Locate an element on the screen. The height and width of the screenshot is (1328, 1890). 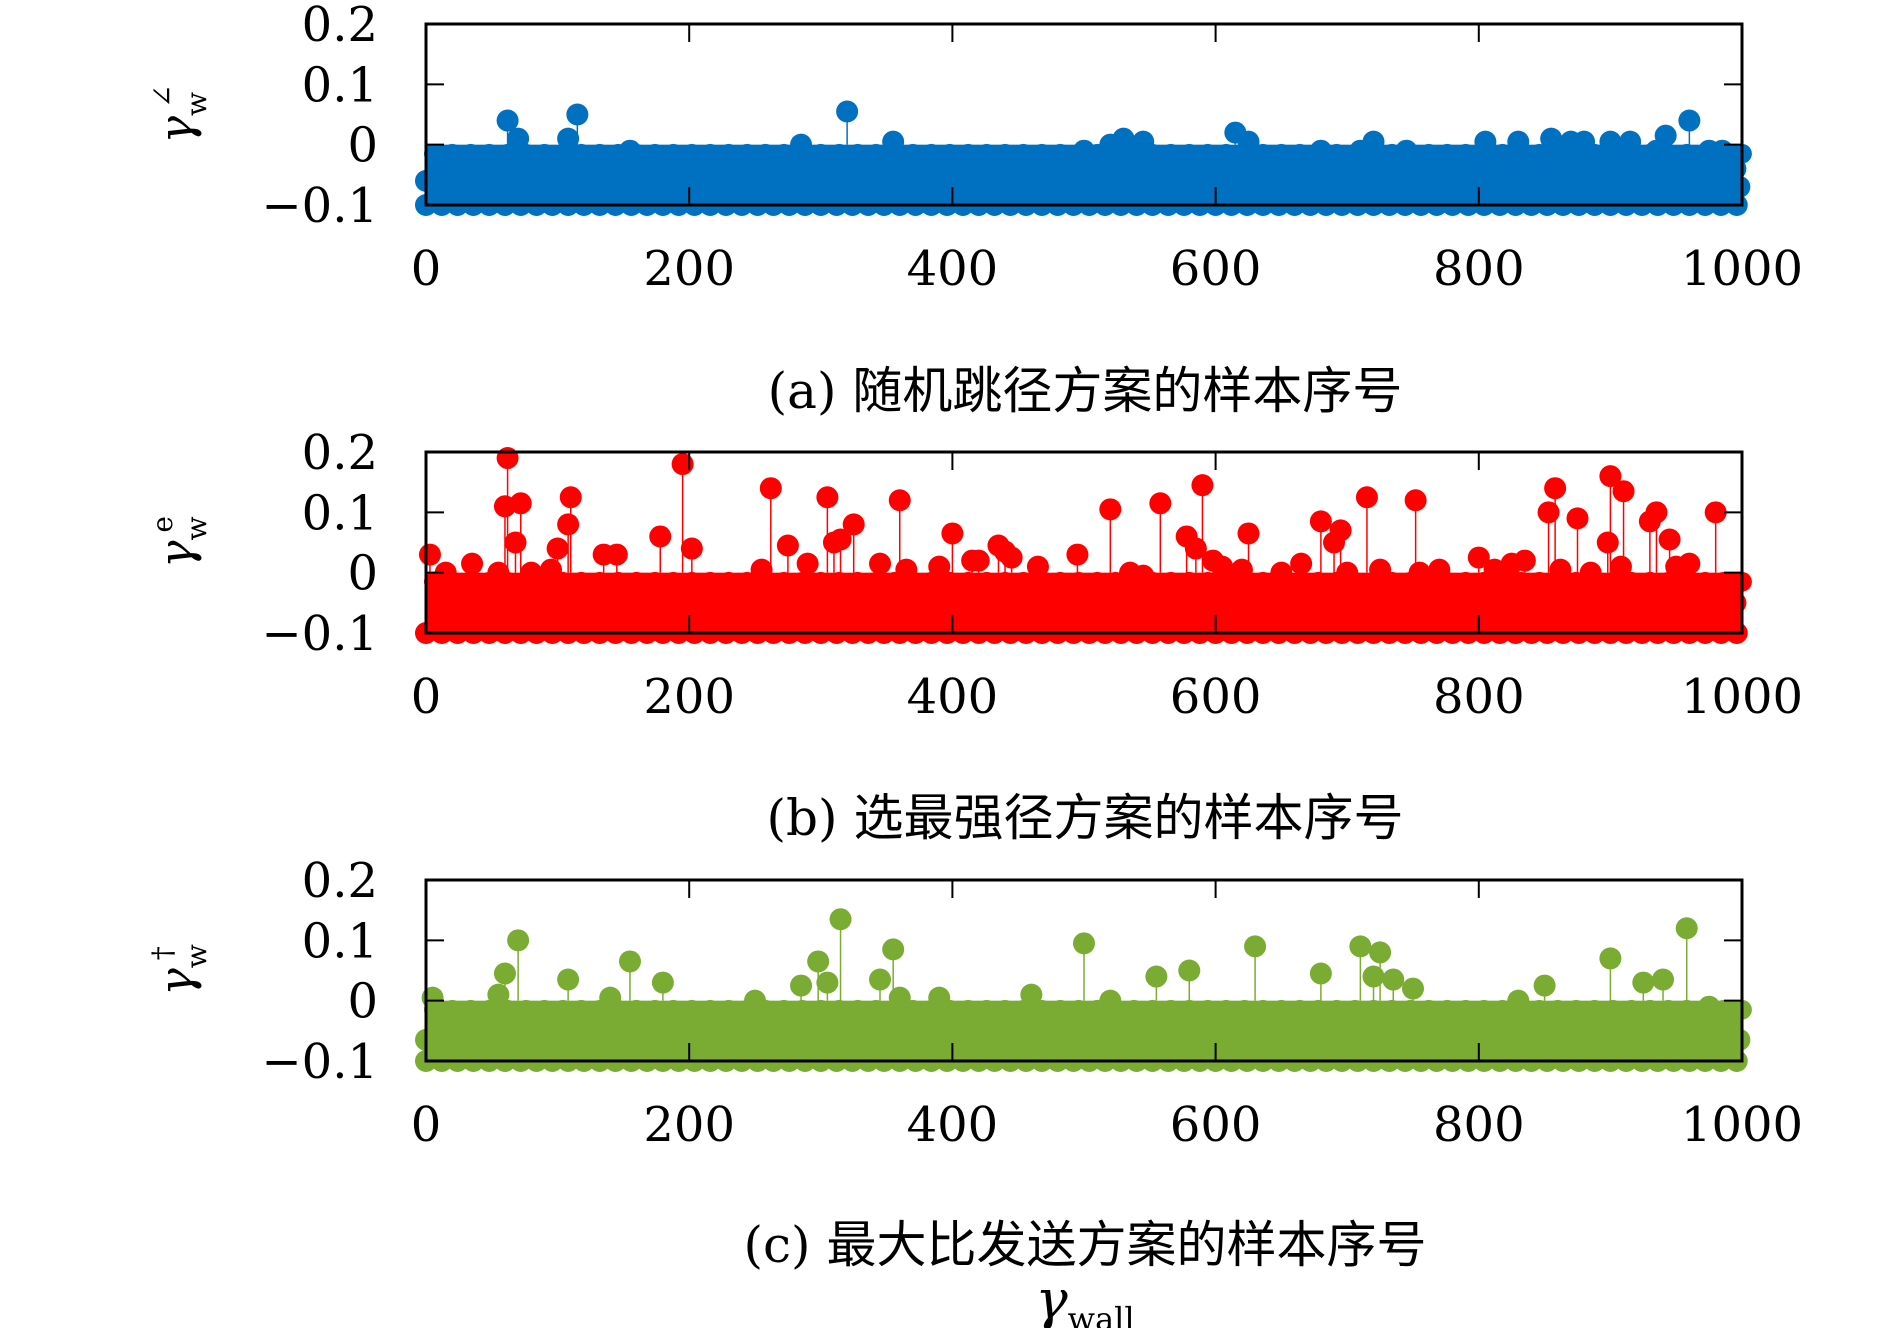
panel-a-stems is located at coordinates (1083, 149).